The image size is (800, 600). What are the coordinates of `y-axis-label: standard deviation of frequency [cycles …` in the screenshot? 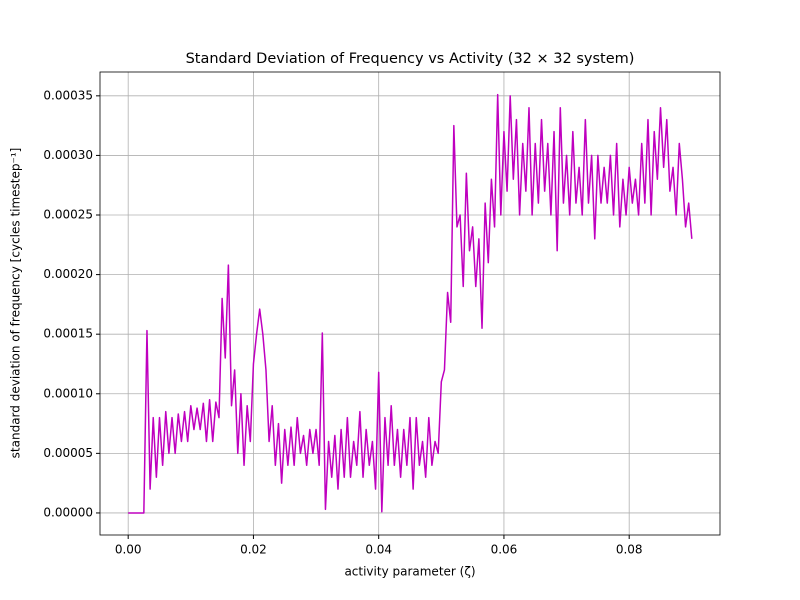 It's located at (16, 303).